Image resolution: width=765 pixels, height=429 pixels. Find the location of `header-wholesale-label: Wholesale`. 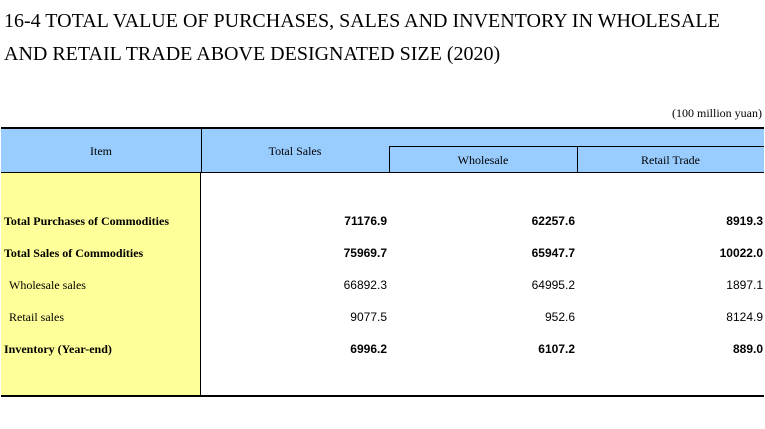

header-wholesale-label: Wholesale is located at coordinates (483, 160).